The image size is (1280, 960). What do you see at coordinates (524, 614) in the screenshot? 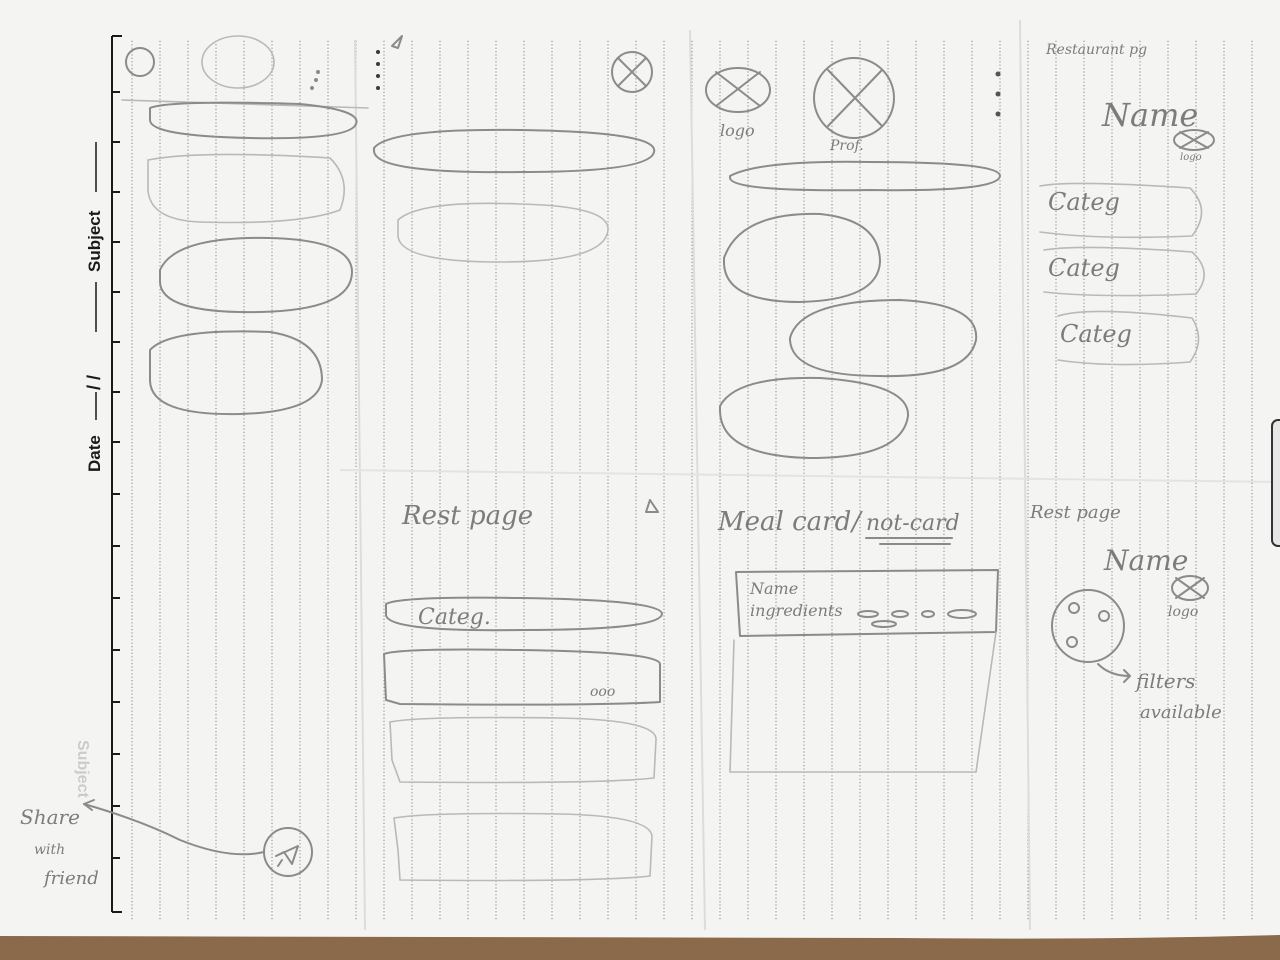
I see `category-pill` at bounding box center [524, 614].